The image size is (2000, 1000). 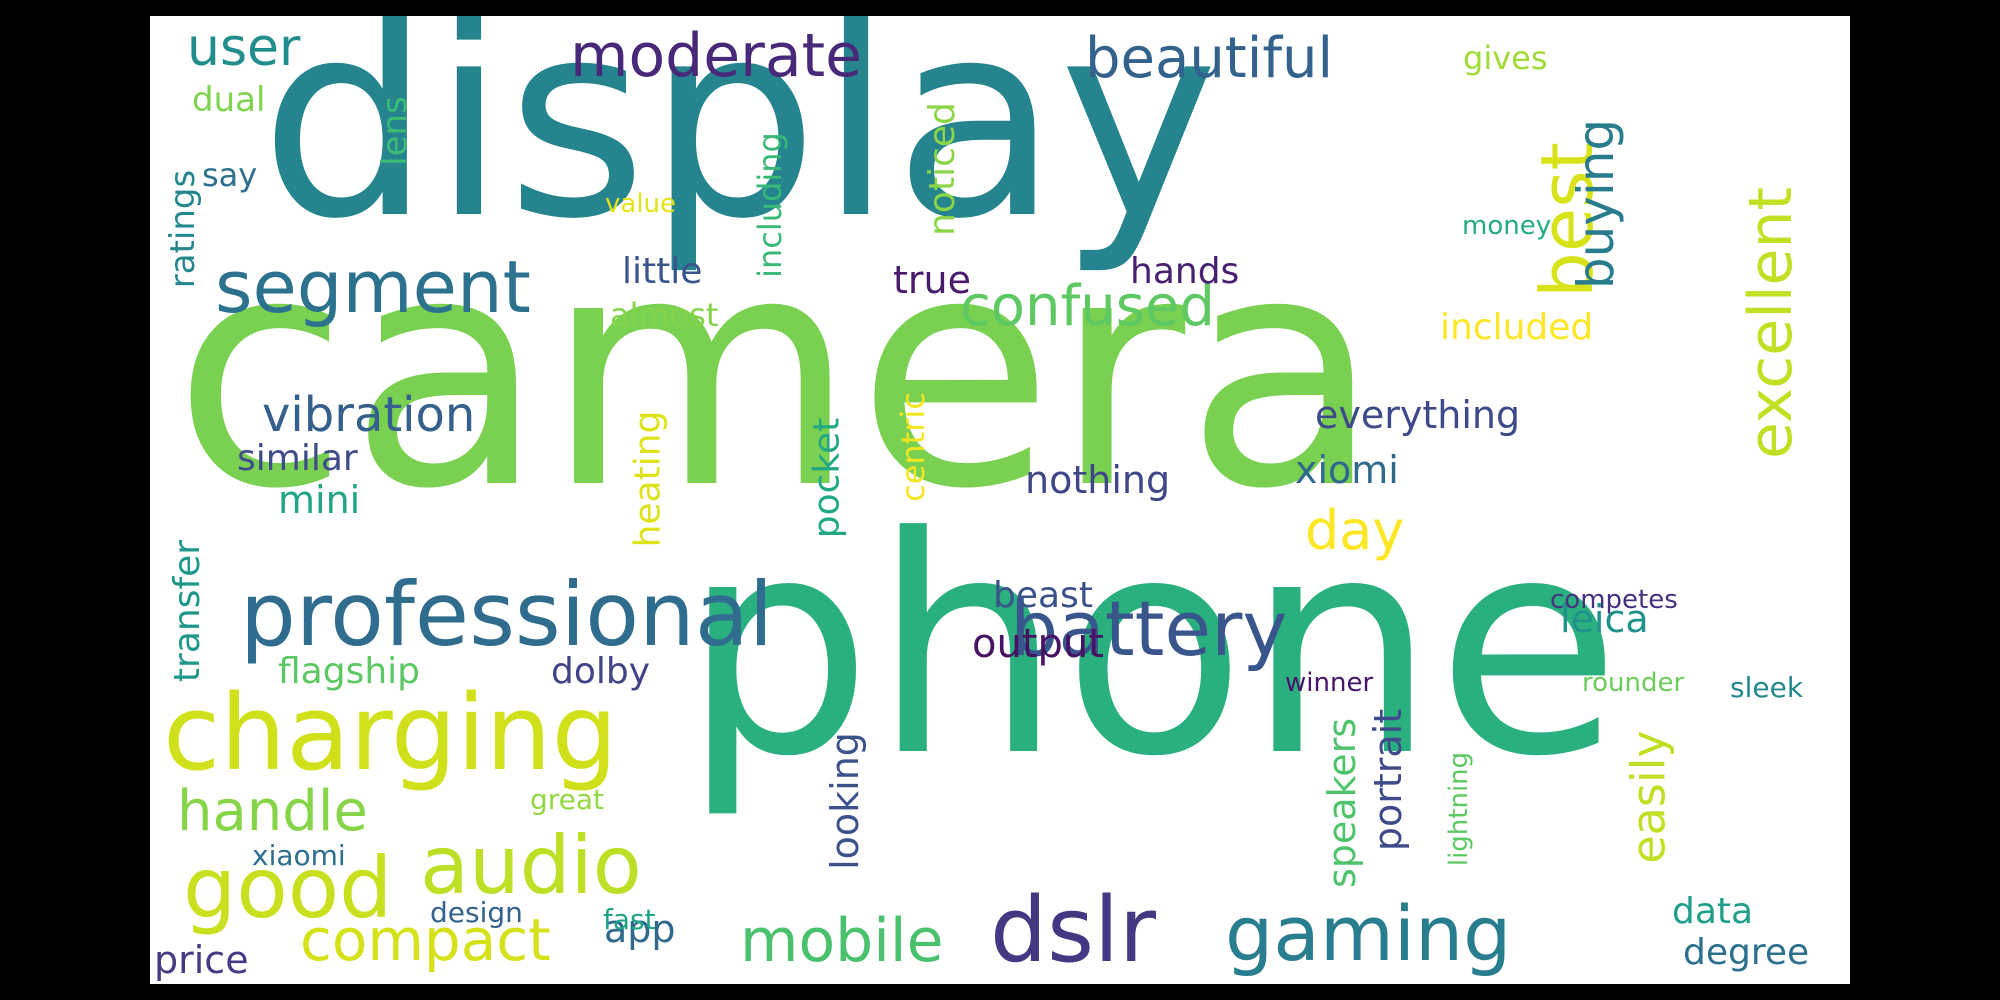 What do you see at coordinates (390, 733) in the screenshot?
I see `word-charging: charging` at bounding box center [390, 733].